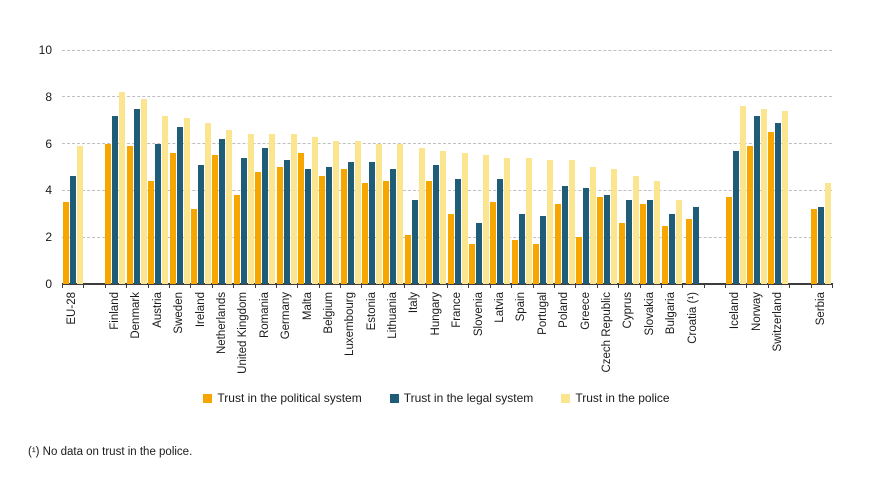  I want to click on x-axis-label: Italy, so click(414, 303).